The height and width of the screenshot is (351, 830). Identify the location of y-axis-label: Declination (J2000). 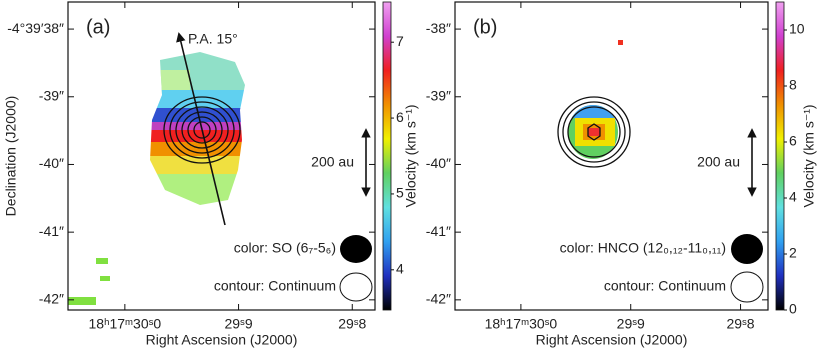
(11, 156).